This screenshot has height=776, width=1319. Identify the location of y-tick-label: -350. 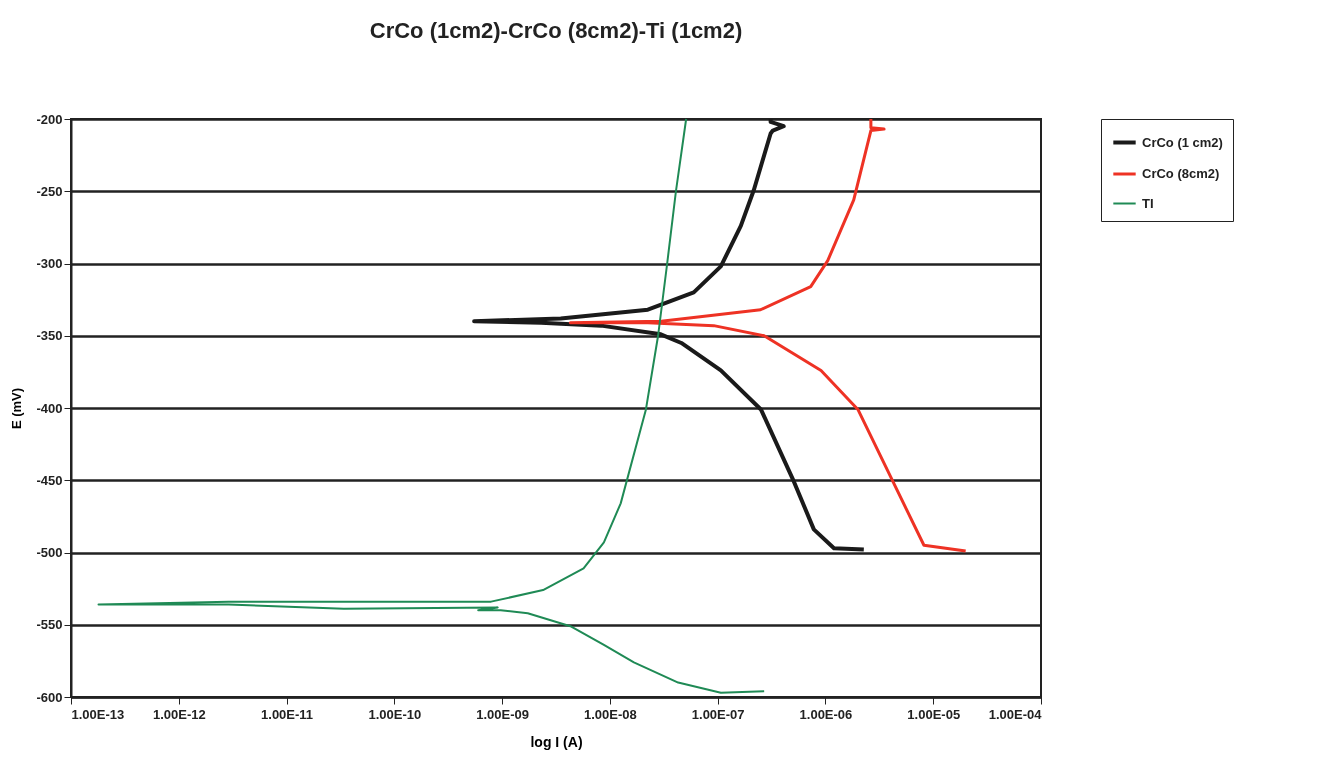
(49, 336).